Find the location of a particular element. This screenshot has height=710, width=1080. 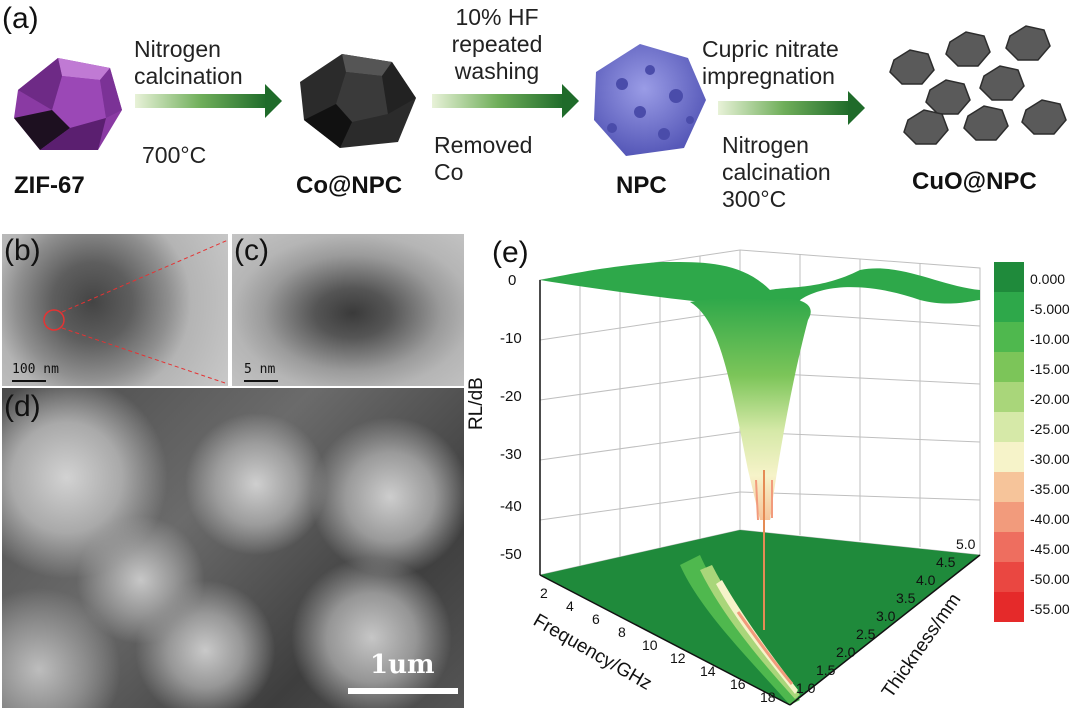

step3-line1: Cupric nitrate is located at coordinates (770, 49).